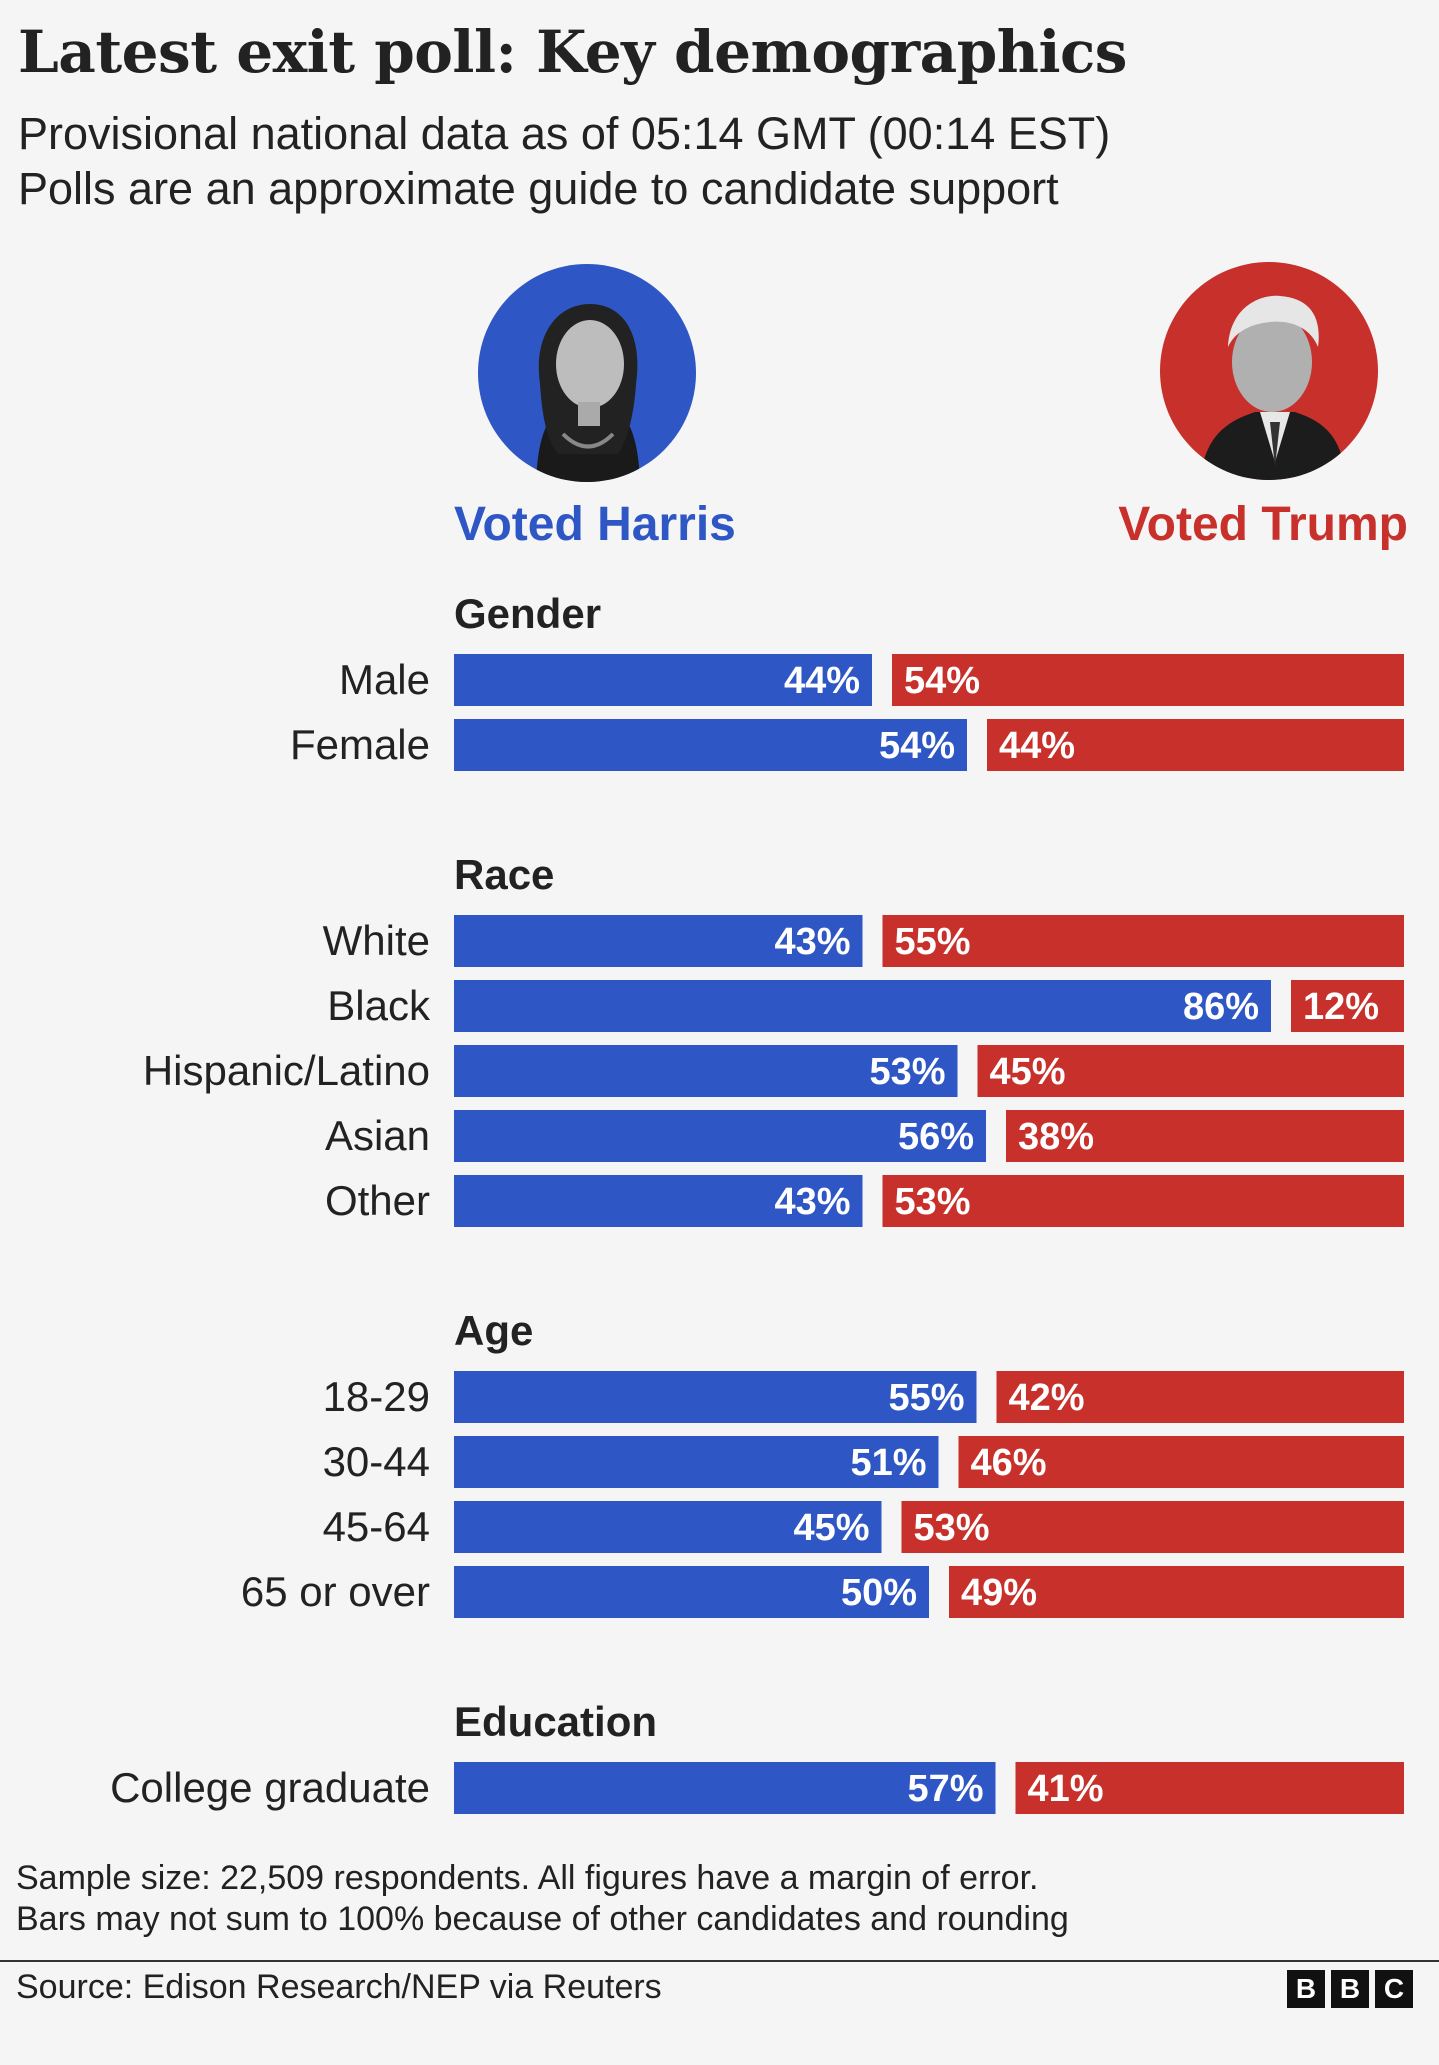 The width and height of the screenshot is (1439, 2065). I want to click on value-label-harris: 50%, so click(879, 1593).